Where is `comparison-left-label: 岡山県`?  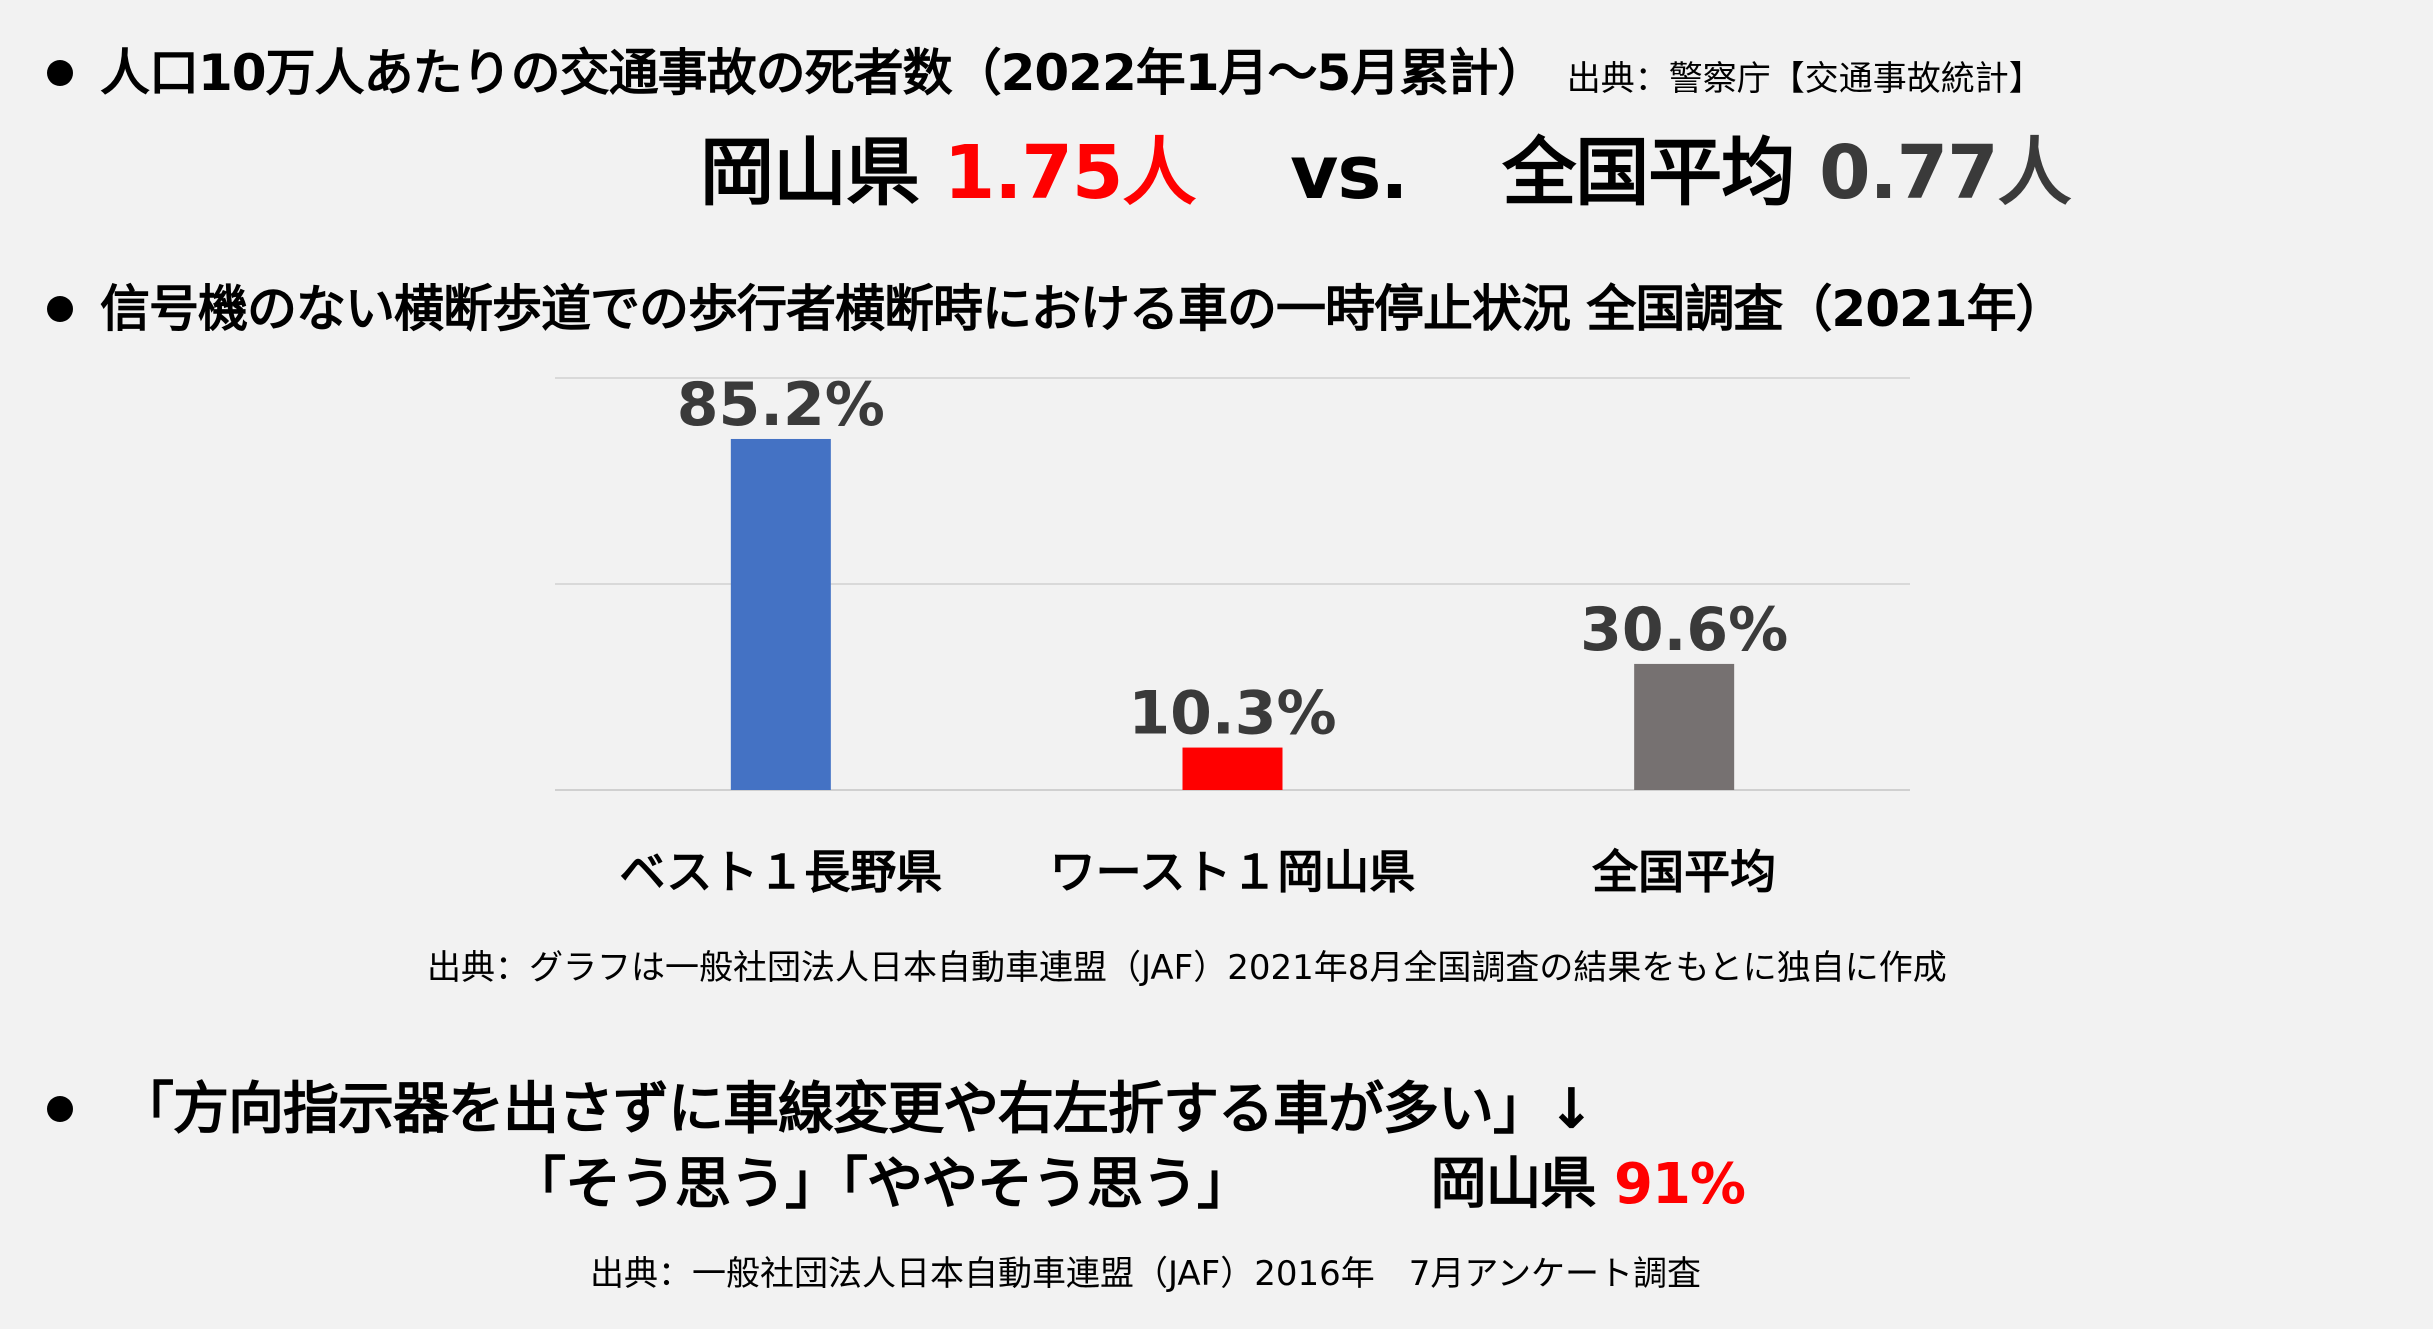
comparison-left-label: 岡山県 is located at coordinates (810, 173).